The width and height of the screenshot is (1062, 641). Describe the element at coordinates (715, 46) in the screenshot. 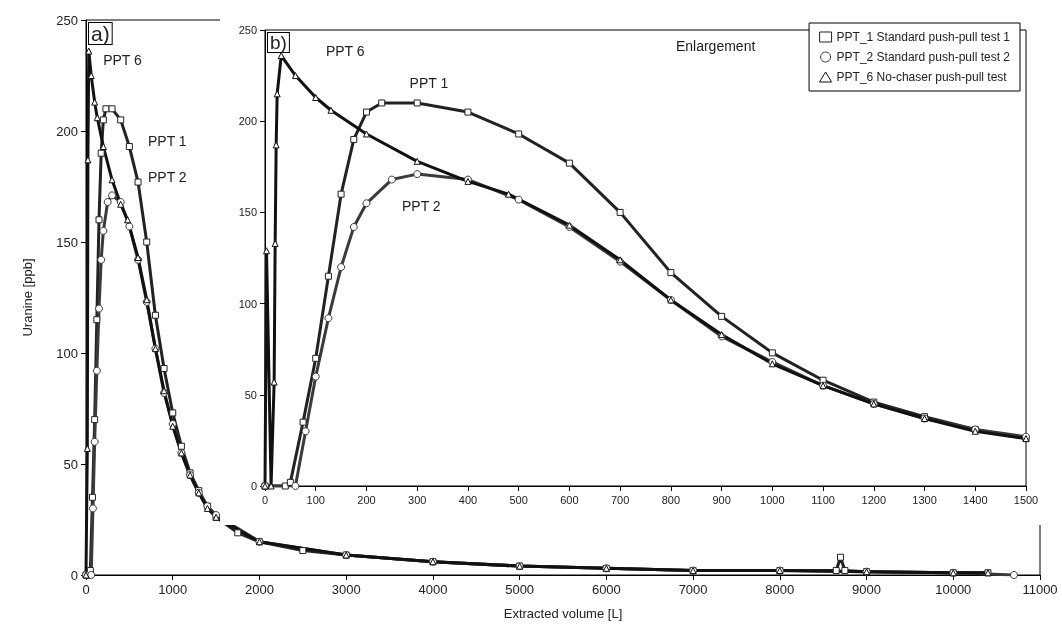

I see `annotation: Enlargement` at that location.